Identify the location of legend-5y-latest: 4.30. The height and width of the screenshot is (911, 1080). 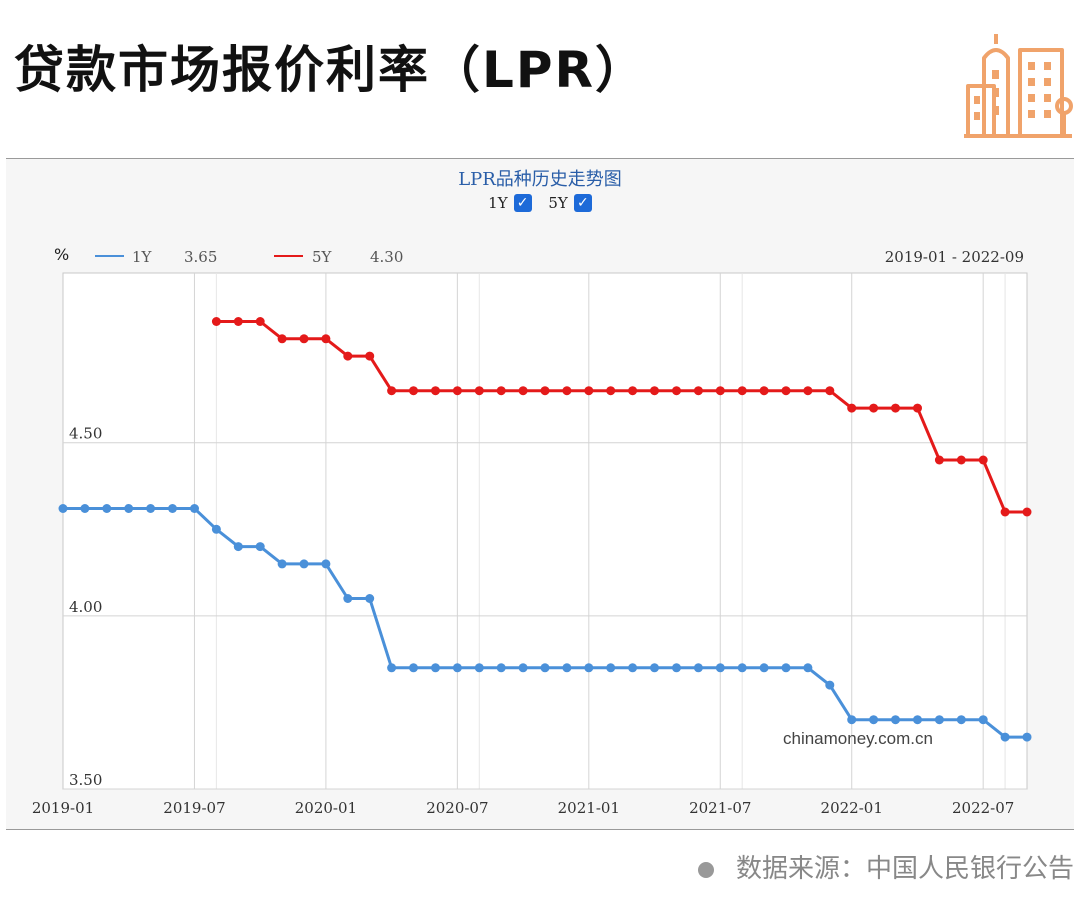
(386, 257).